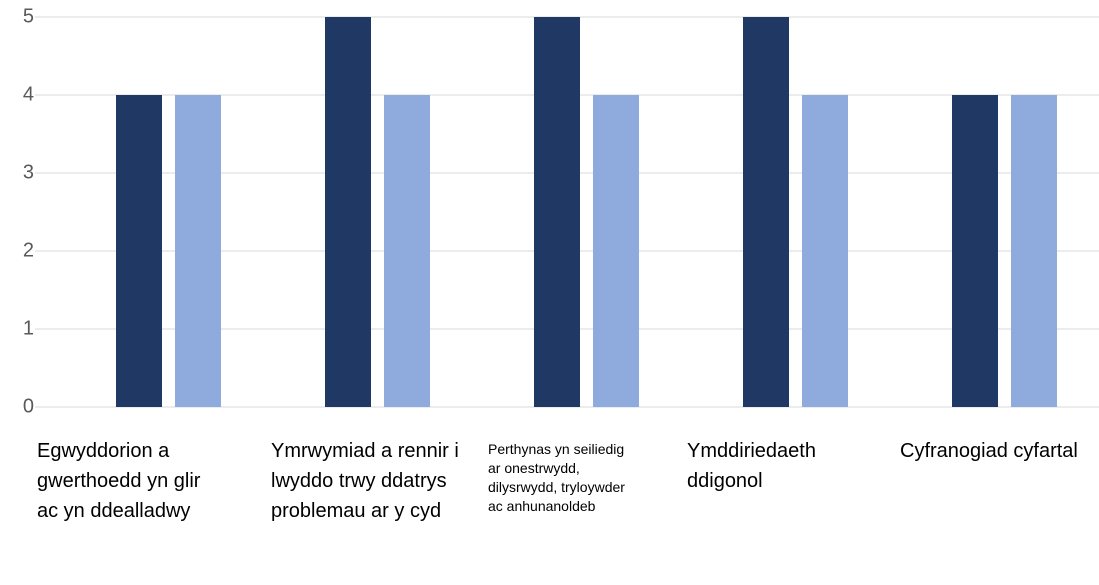 The width and height of the screenshot is (1099, 585). What do you see at coordinates (28, 250) in the screenshot?
I see `y-tick-label: 2` at bounding box center [28, 250].